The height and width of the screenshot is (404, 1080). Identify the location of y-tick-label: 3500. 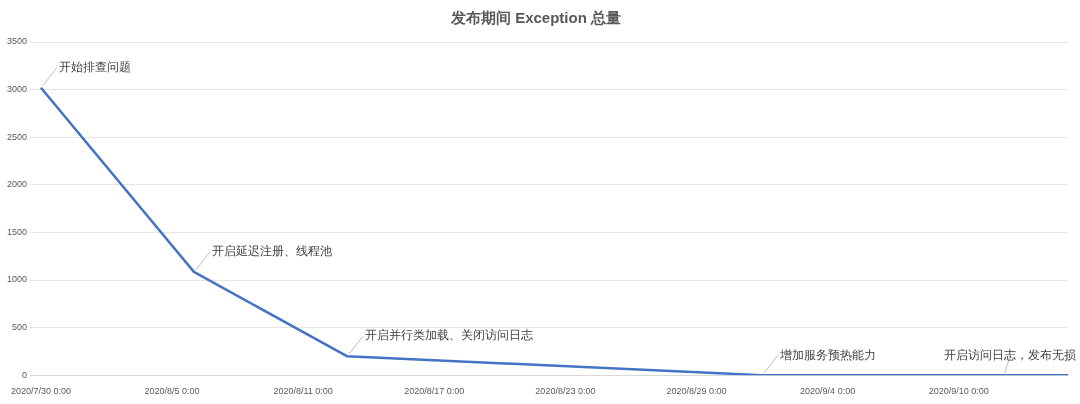
(17, 41).